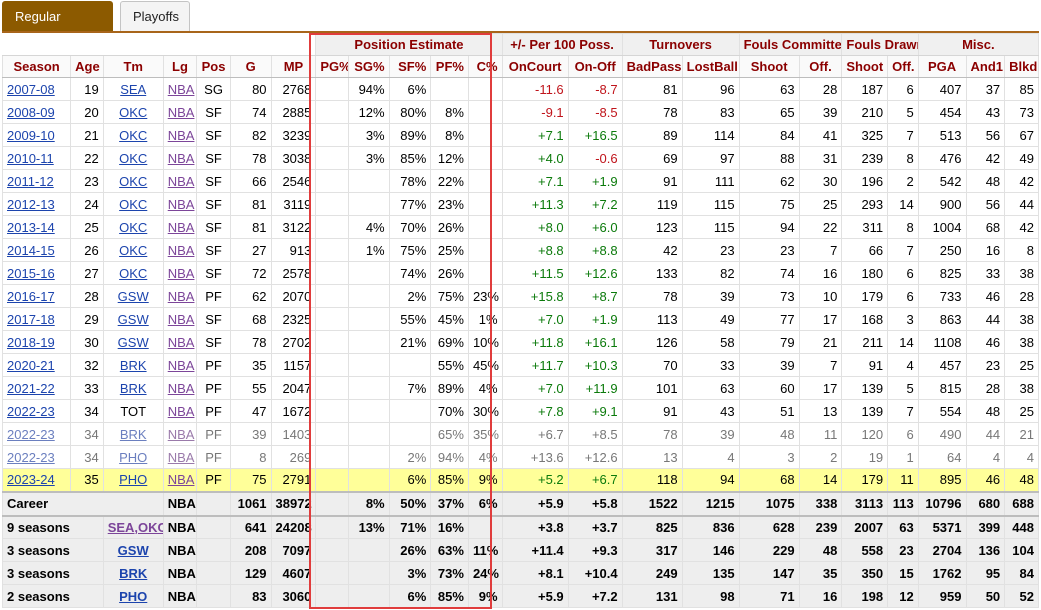 Image resolution: width=1041 pixels, height=610 pixels. What do you see at coordinates (710, 503) in the screenshot?
I see `career-cell-lost-ball: 1215` at bounding box center [710, 503].